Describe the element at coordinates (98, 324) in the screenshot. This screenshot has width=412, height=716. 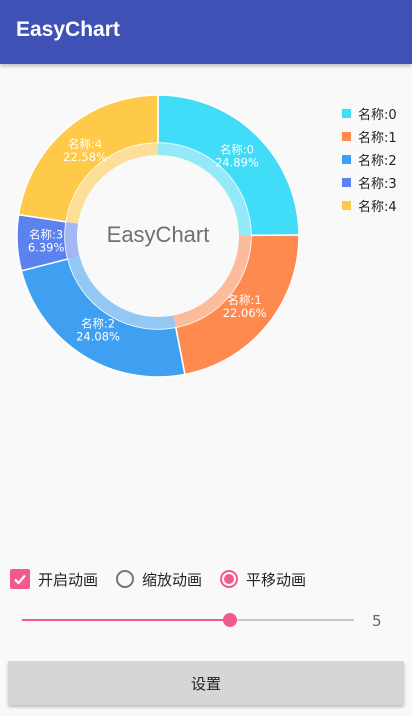
I see `slice-name-label: 名称:2` at that location.